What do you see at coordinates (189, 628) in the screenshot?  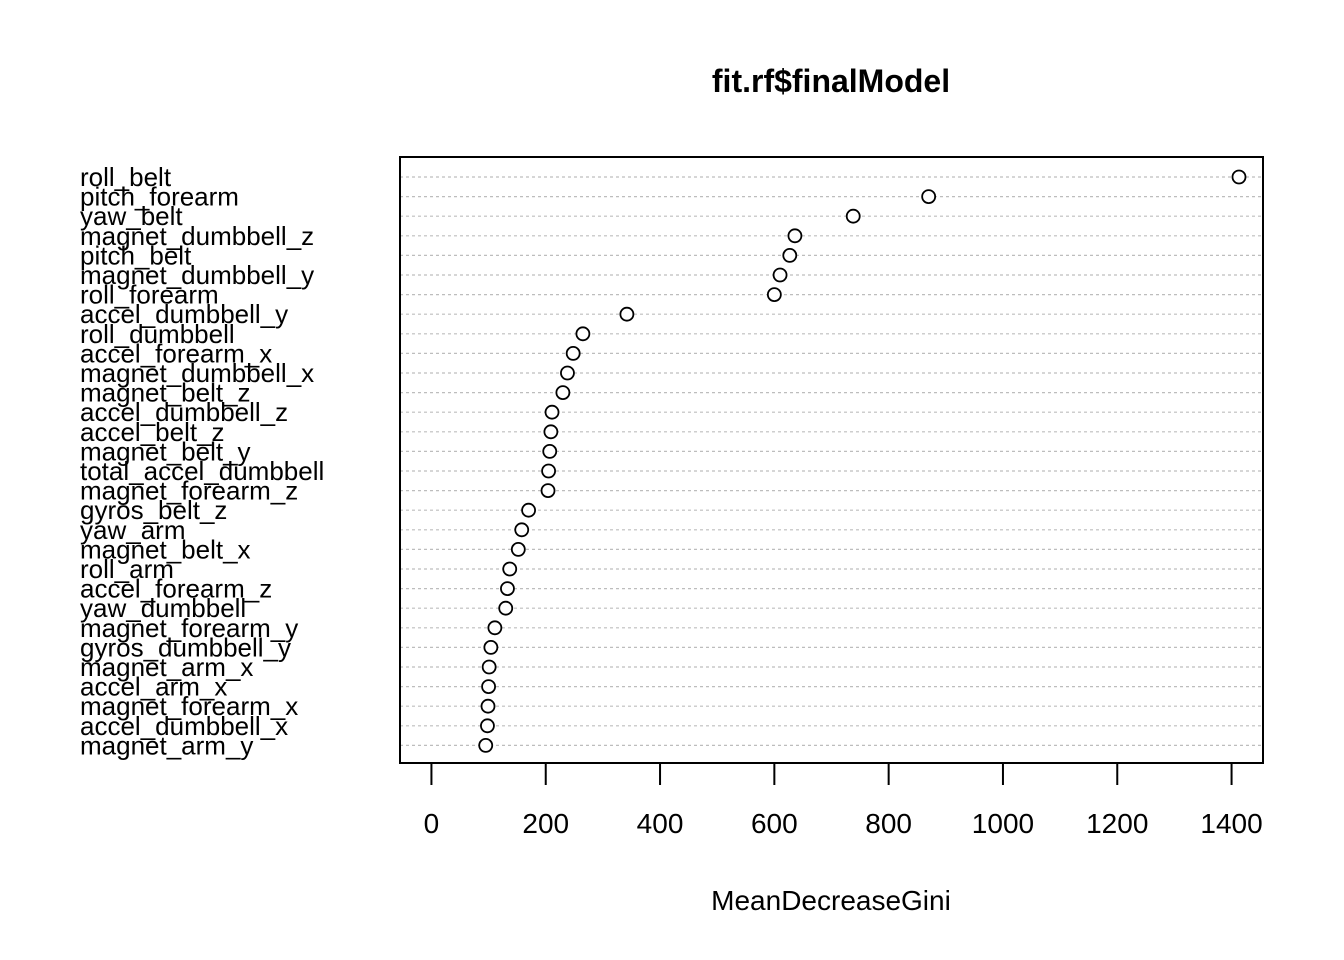 I see `variable-label: magnet_forearm_y` at bounding box center [189, 628].